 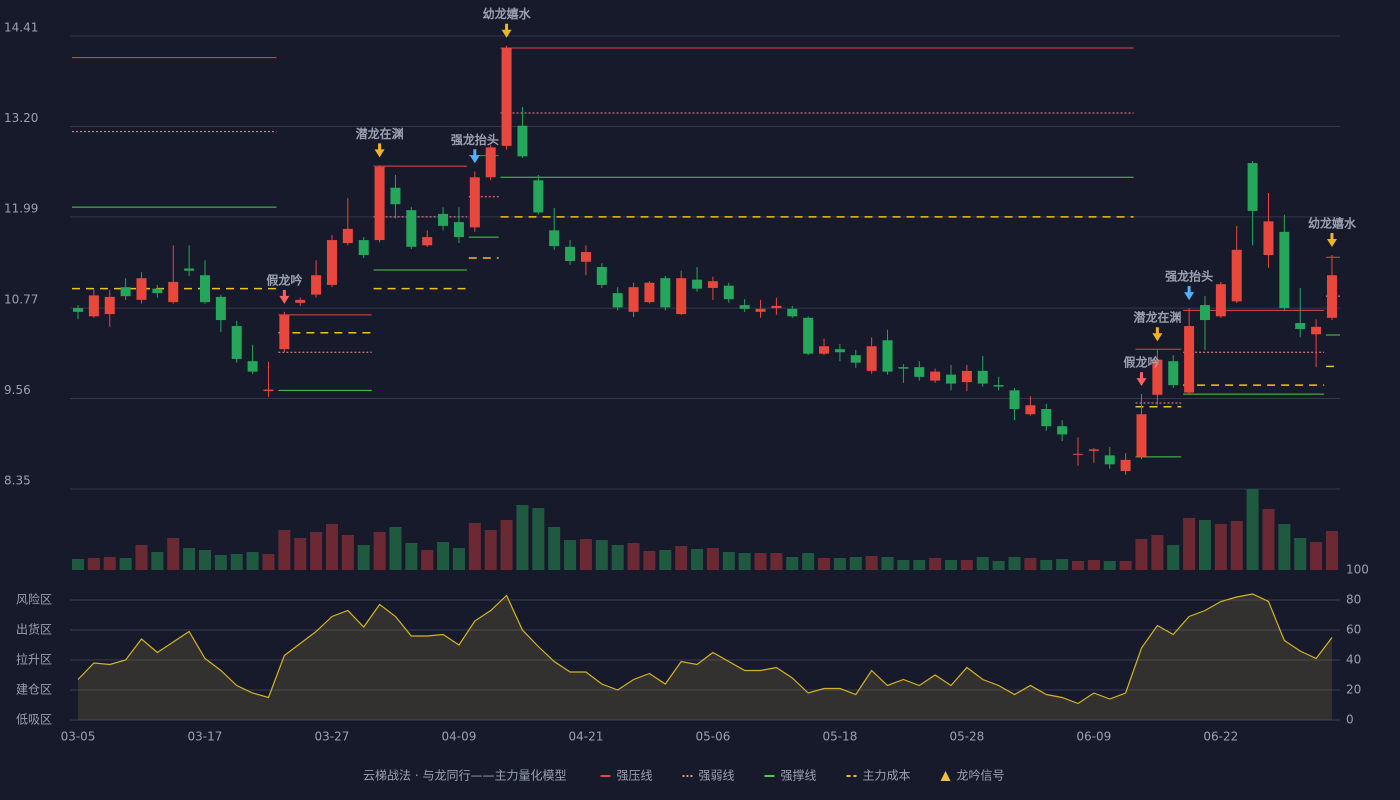 I want to click on x-tick-label: 06-09, so click(x=1093, y=737).